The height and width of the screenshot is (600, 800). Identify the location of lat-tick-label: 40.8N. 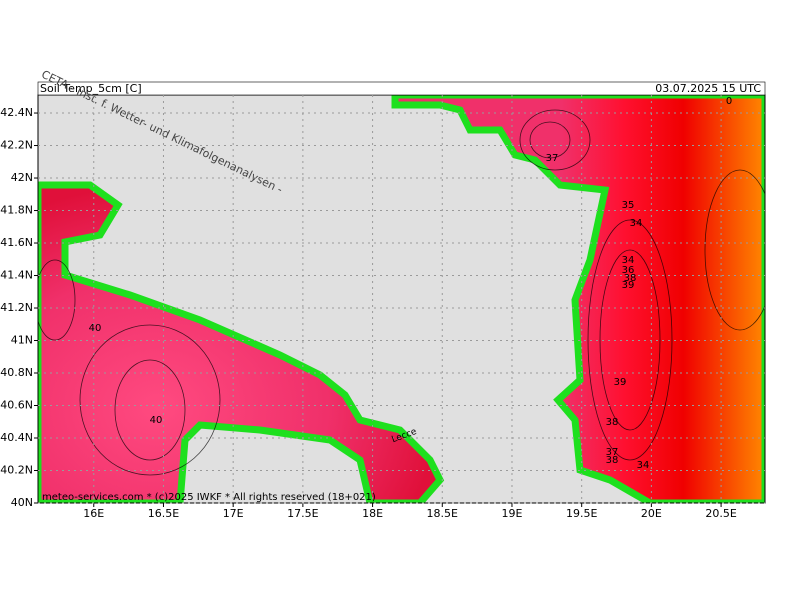
(16, 372).